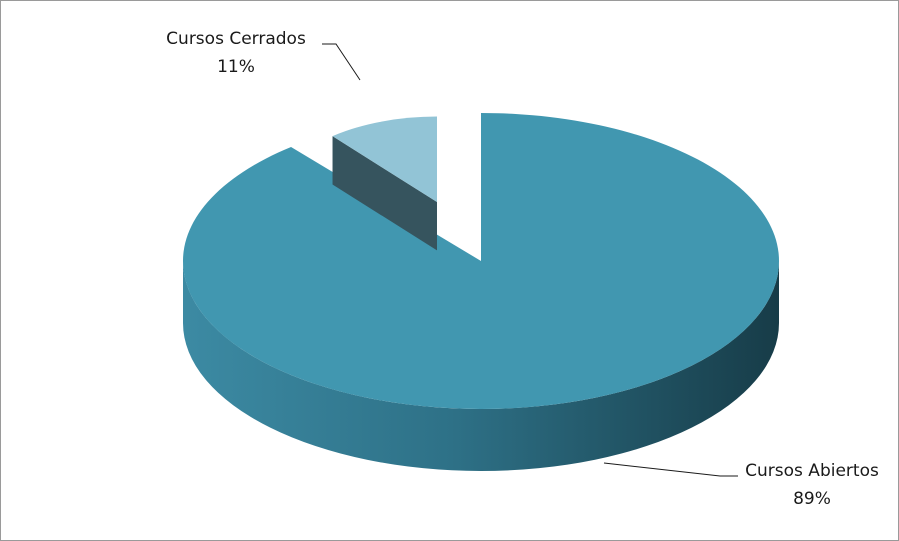  I want to click on label-cursos-cerrados-name: Cursos Cerrados, so click(236, 39).